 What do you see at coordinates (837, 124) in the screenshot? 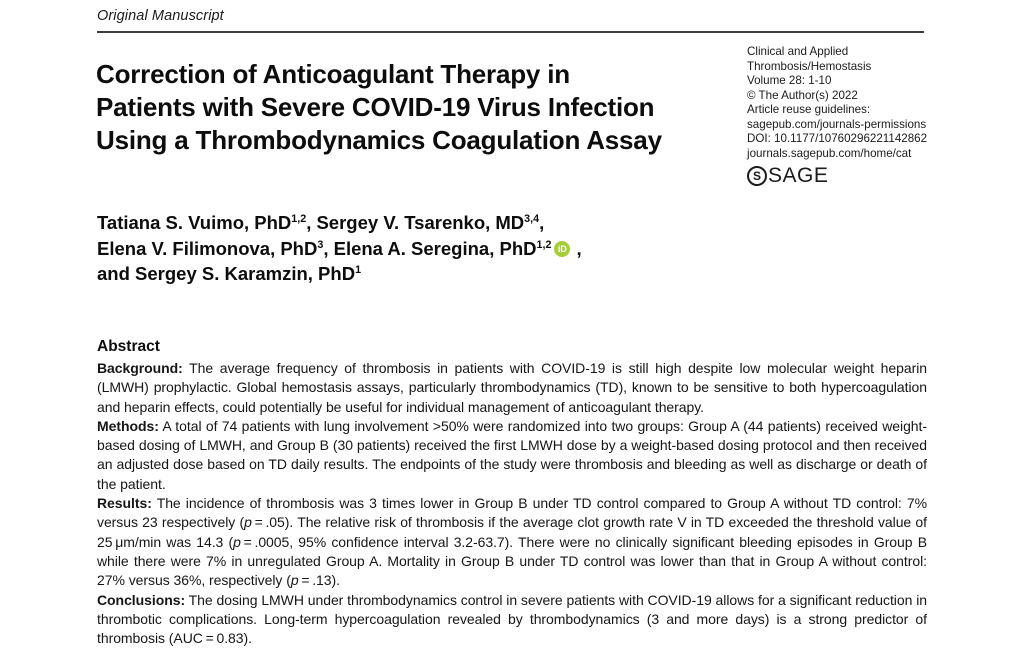
I see `journal-info-line: sagepub.com/journals-permissions` at bounding box center [837, 124].